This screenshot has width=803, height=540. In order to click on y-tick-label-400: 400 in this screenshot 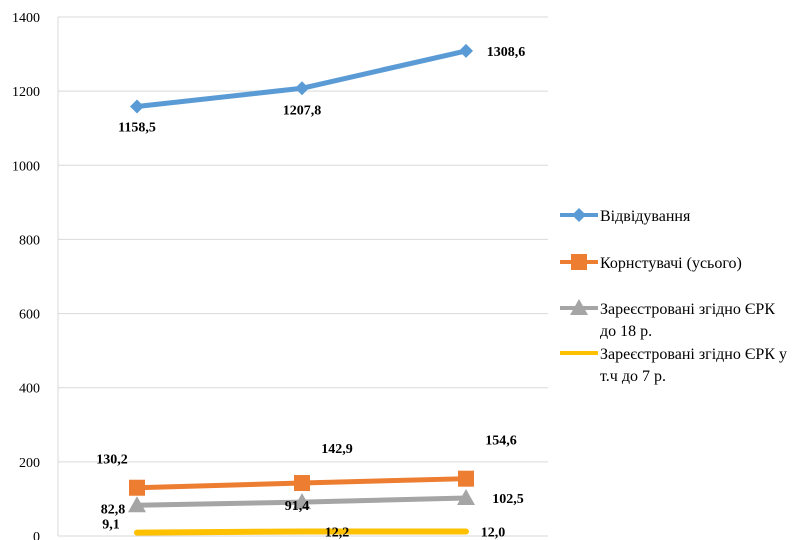, I will do `click(29, 389)`.